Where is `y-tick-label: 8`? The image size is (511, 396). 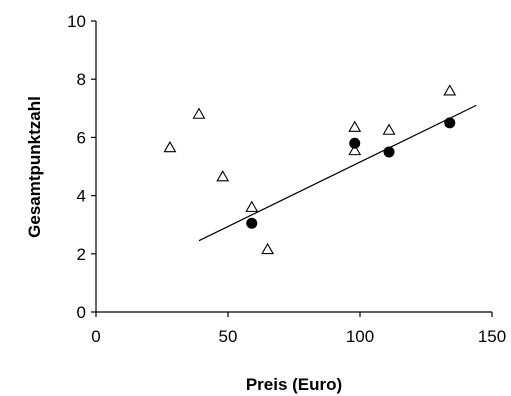 y-tick-label: 8 is located at coordinates (81, 79).